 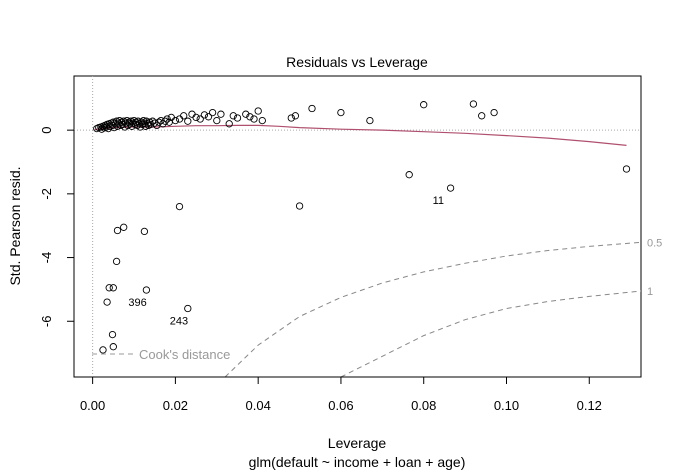 What do you see at coordinates (357, 443) in the screenshot?
I see `x-axis-label: Leverage` at bounding box center [357, 443].